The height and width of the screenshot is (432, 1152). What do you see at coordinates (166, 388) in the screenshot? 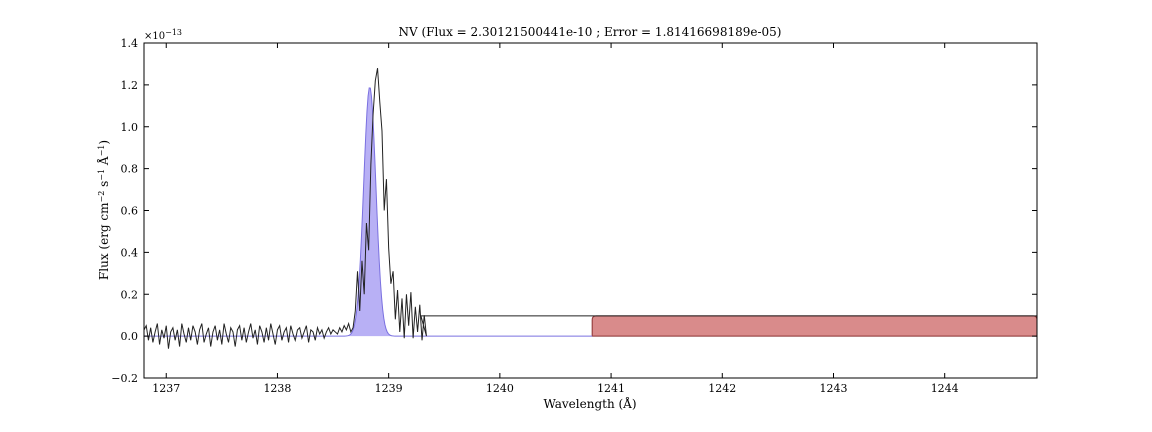
I see `x-tick-label: 1237` at bounding box center [166, 388].